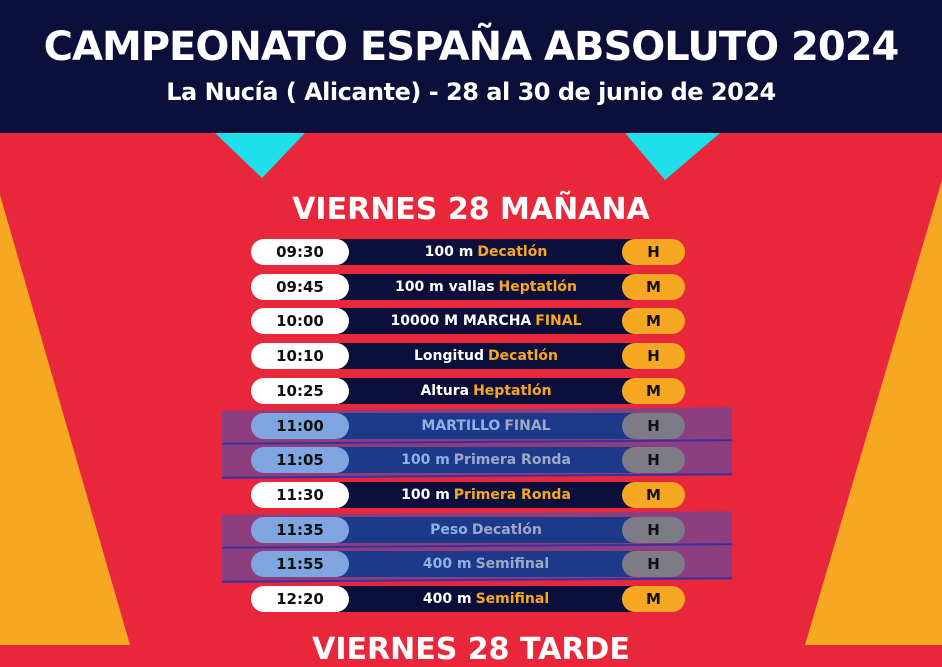 This screenshot has height=667, width=942. I want to click on time: 11:05, so click(300, 460).